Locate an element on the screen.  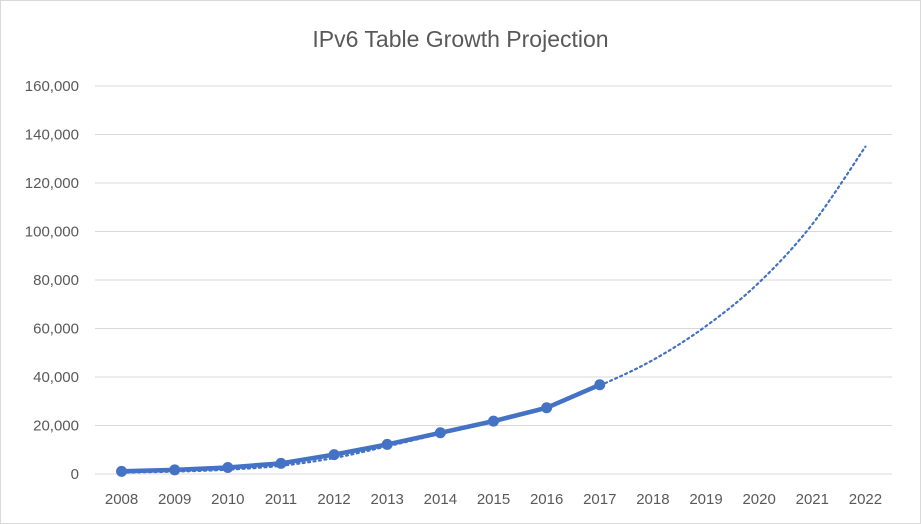
x-tick-label: 2016 is located at coordinates (546, 499).